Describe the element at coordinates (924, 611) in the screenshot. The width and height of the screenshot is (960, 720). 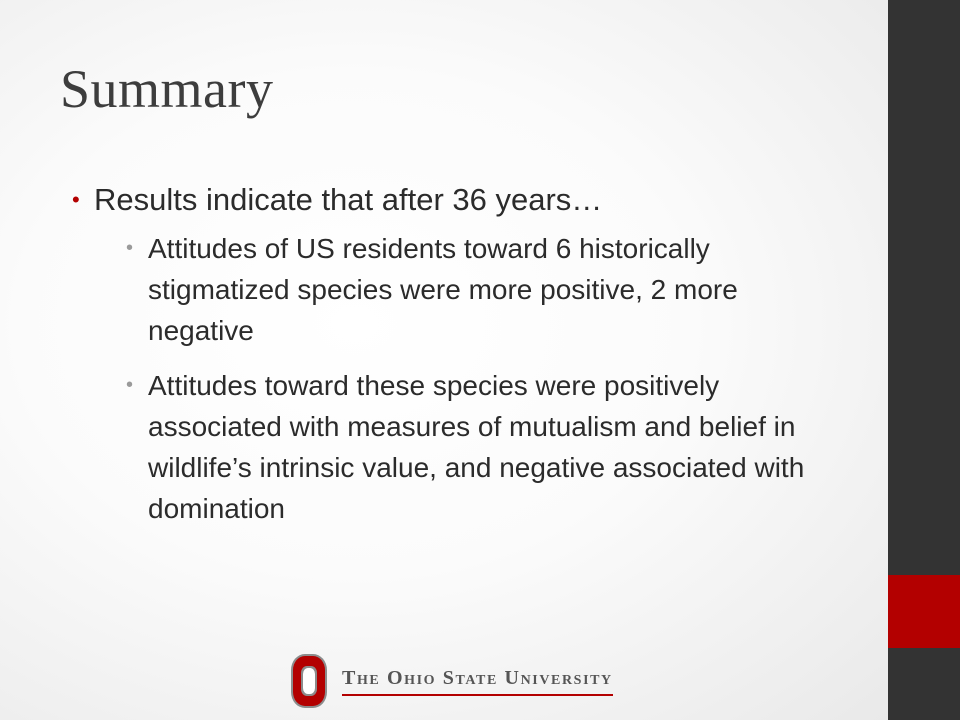
I see `sidebar-accent-block` at that location.